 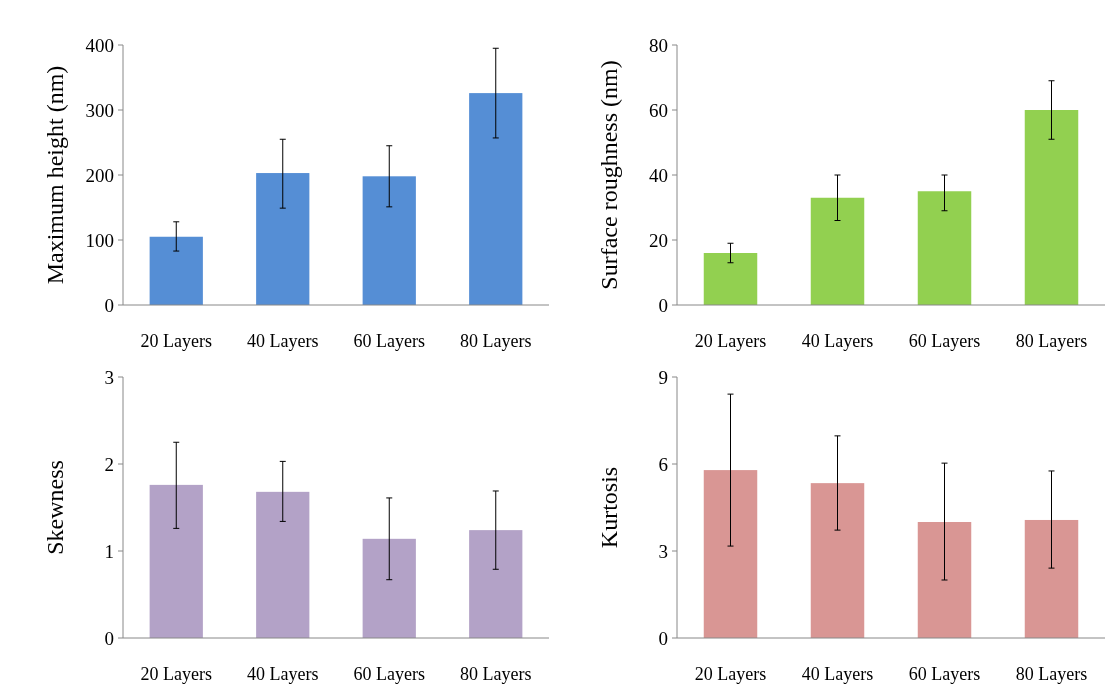 I want to click on y-tick-label: 20, so click(x=658, y=240).